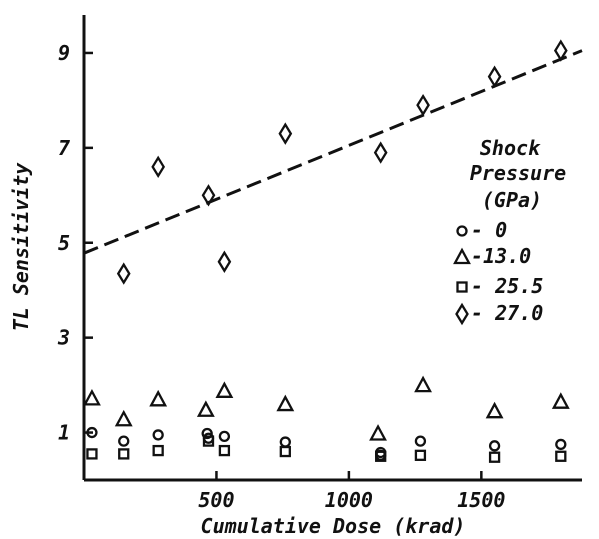  I want to click on y-tick-label-7: 7, so click(64, 148).